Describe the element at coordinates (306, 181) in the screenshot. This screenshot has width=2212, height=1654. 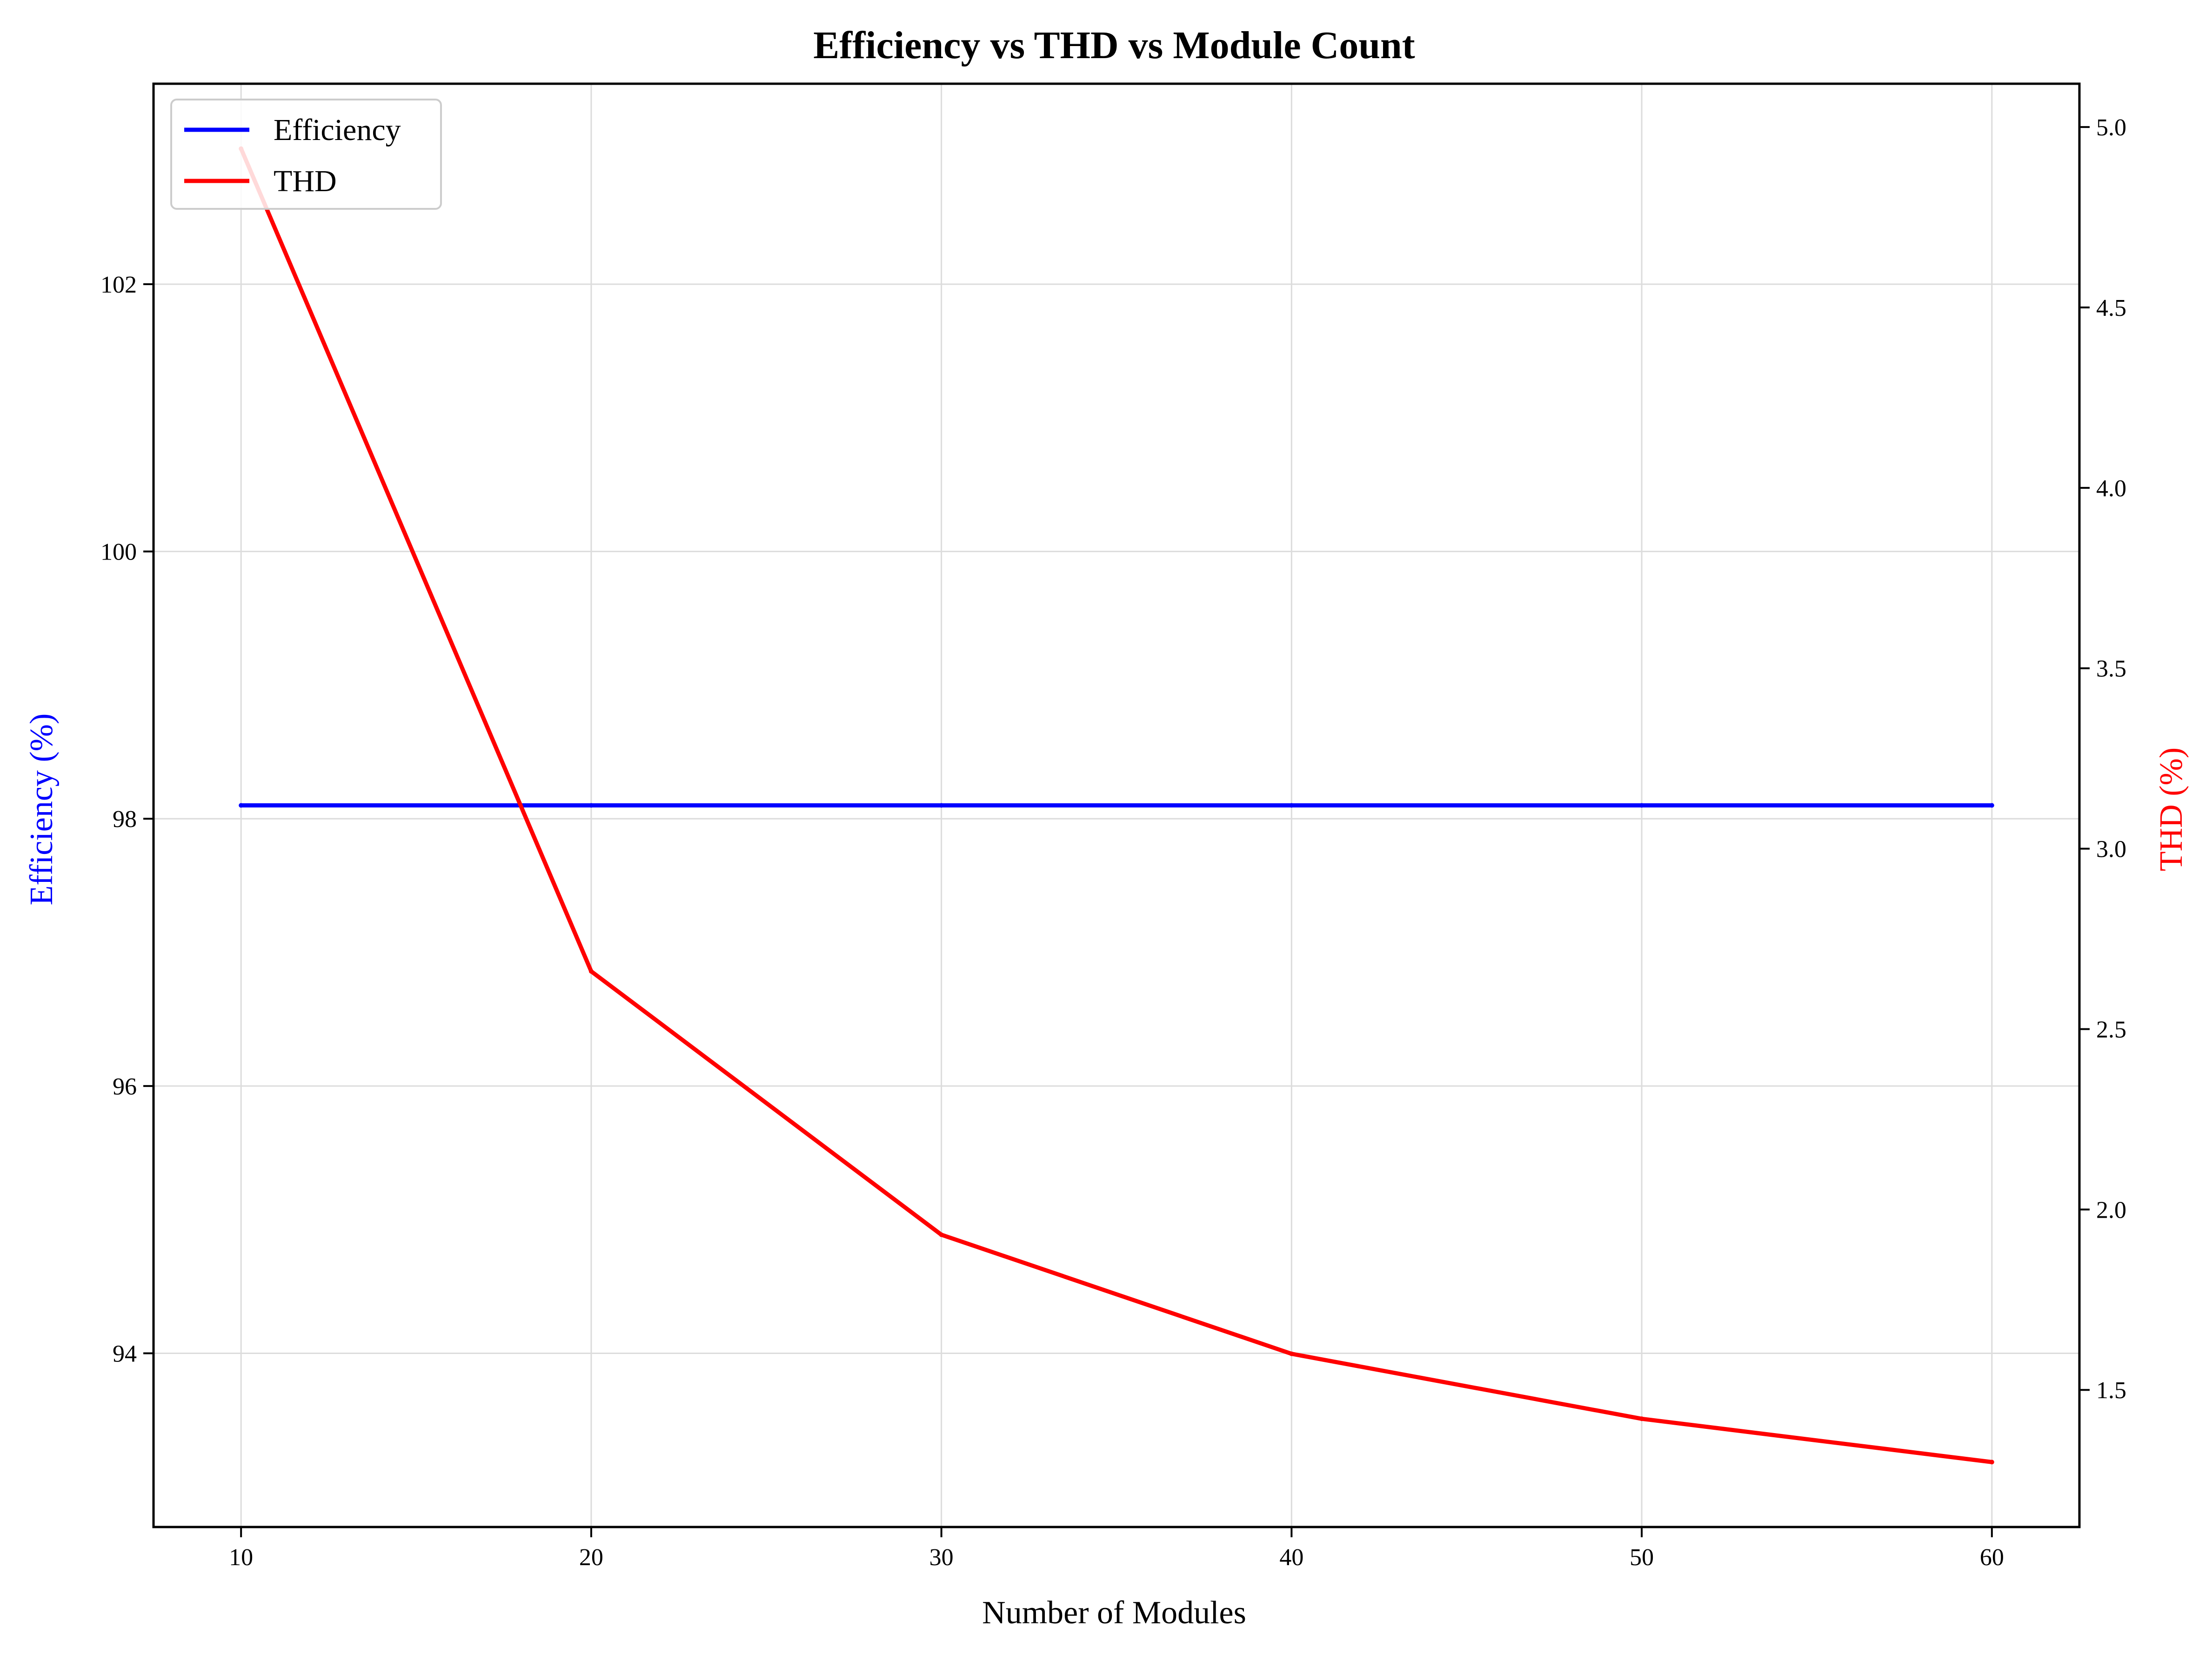
I see `legend-label-thd: THD` at that location.